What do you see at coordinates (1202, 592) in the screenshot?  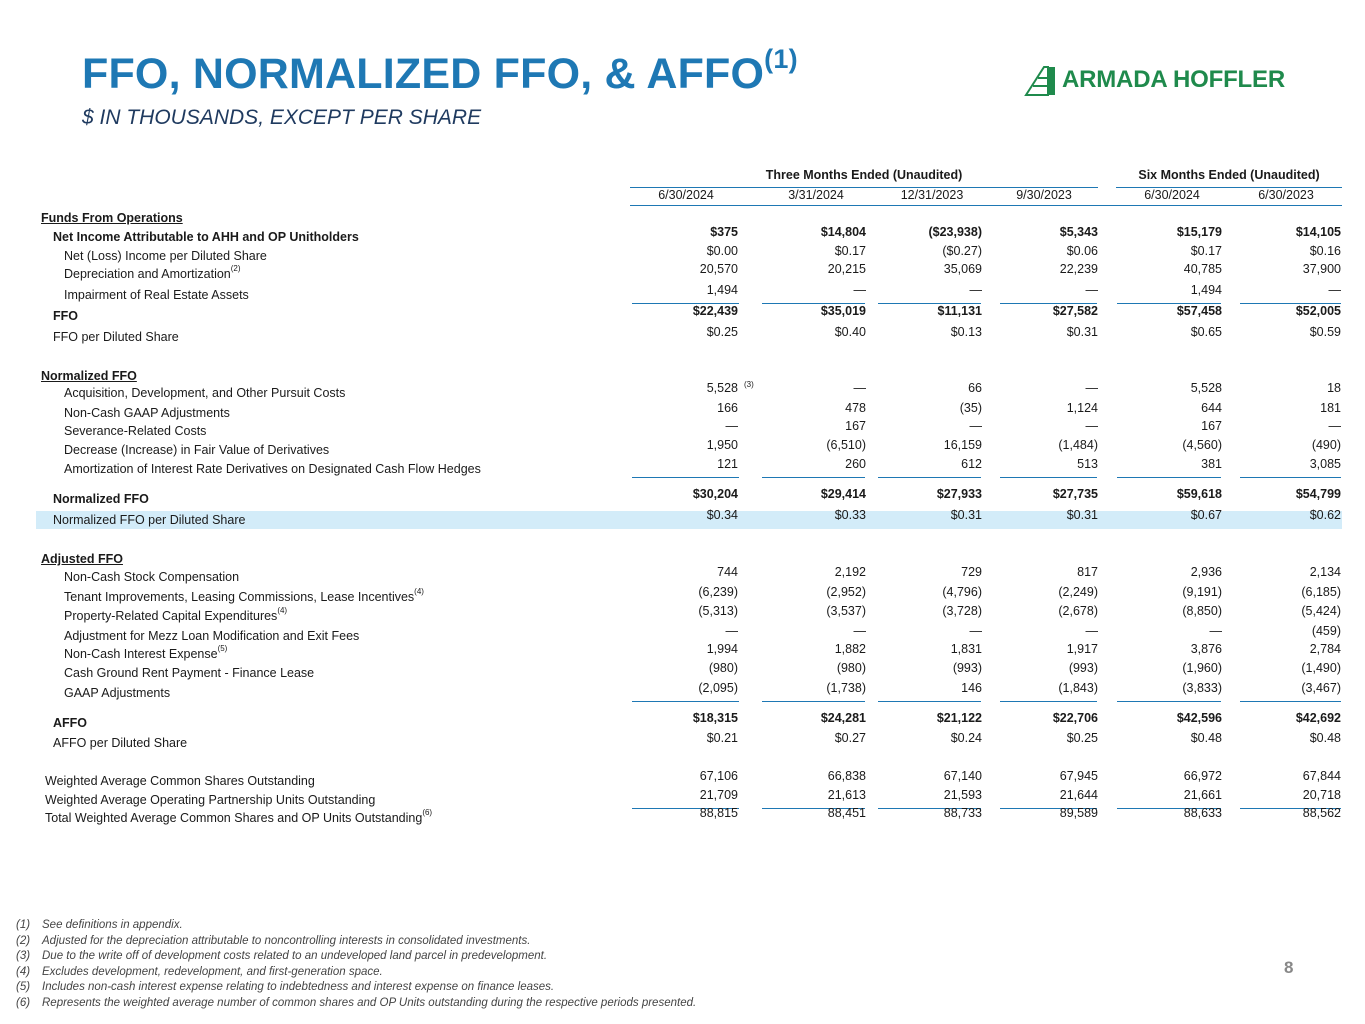 I see `value-cell: (9,191)` at bounding box center [1202, 592].